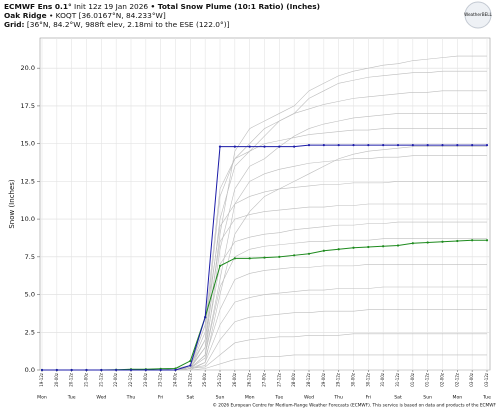 The width and height of the screenshot is (500, 411). What do you see at coordinates (323, 380) in the screenshot?
I see `x-tick-label: 29-00z` at bounding box center [323, 380].